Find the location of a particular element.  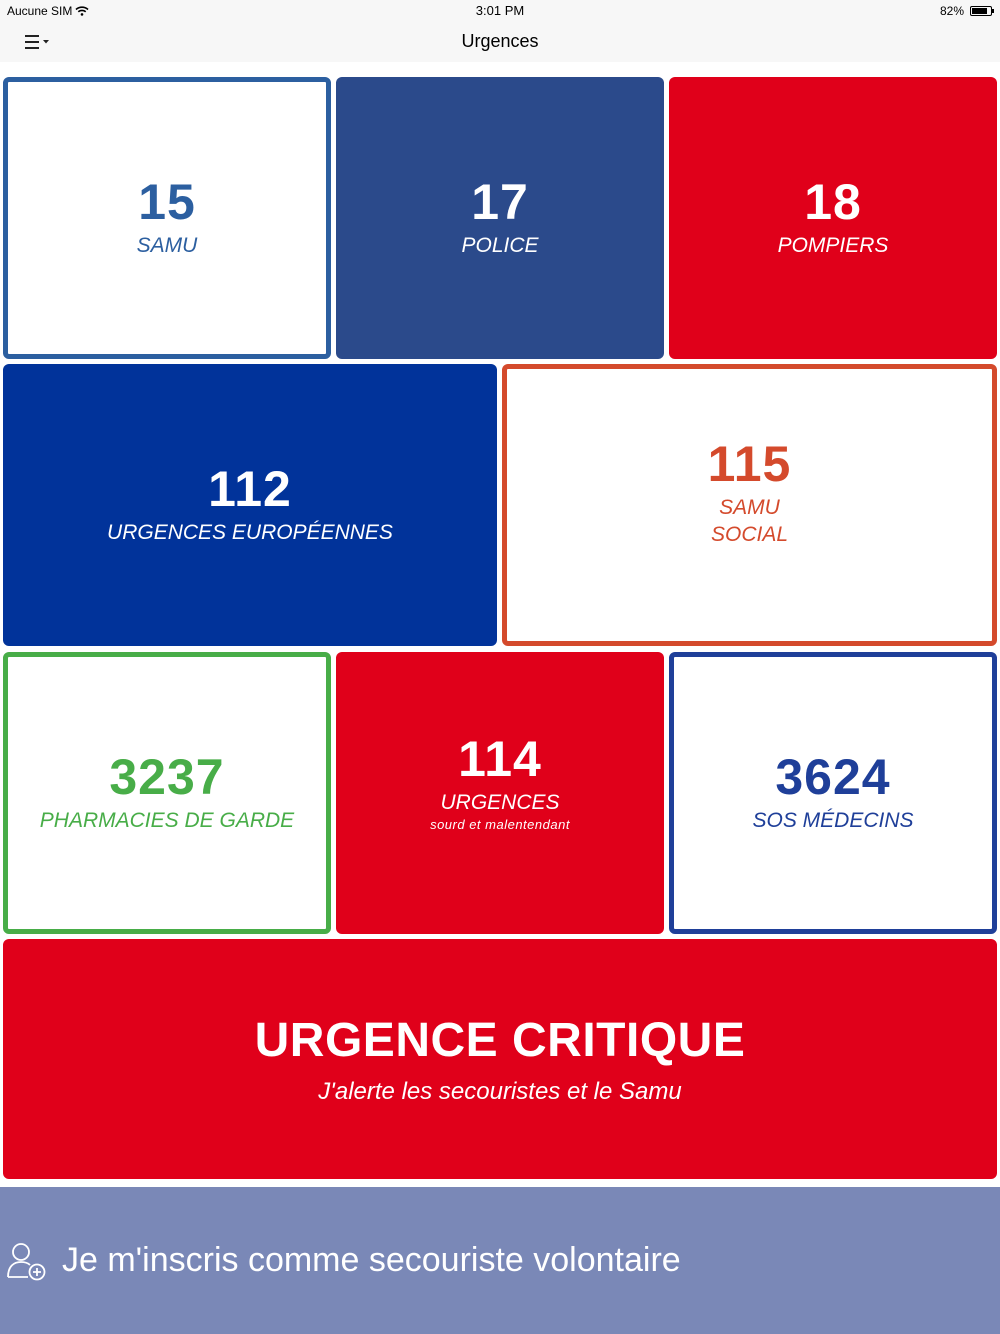

menu-button is located at coordinates (39, 42).